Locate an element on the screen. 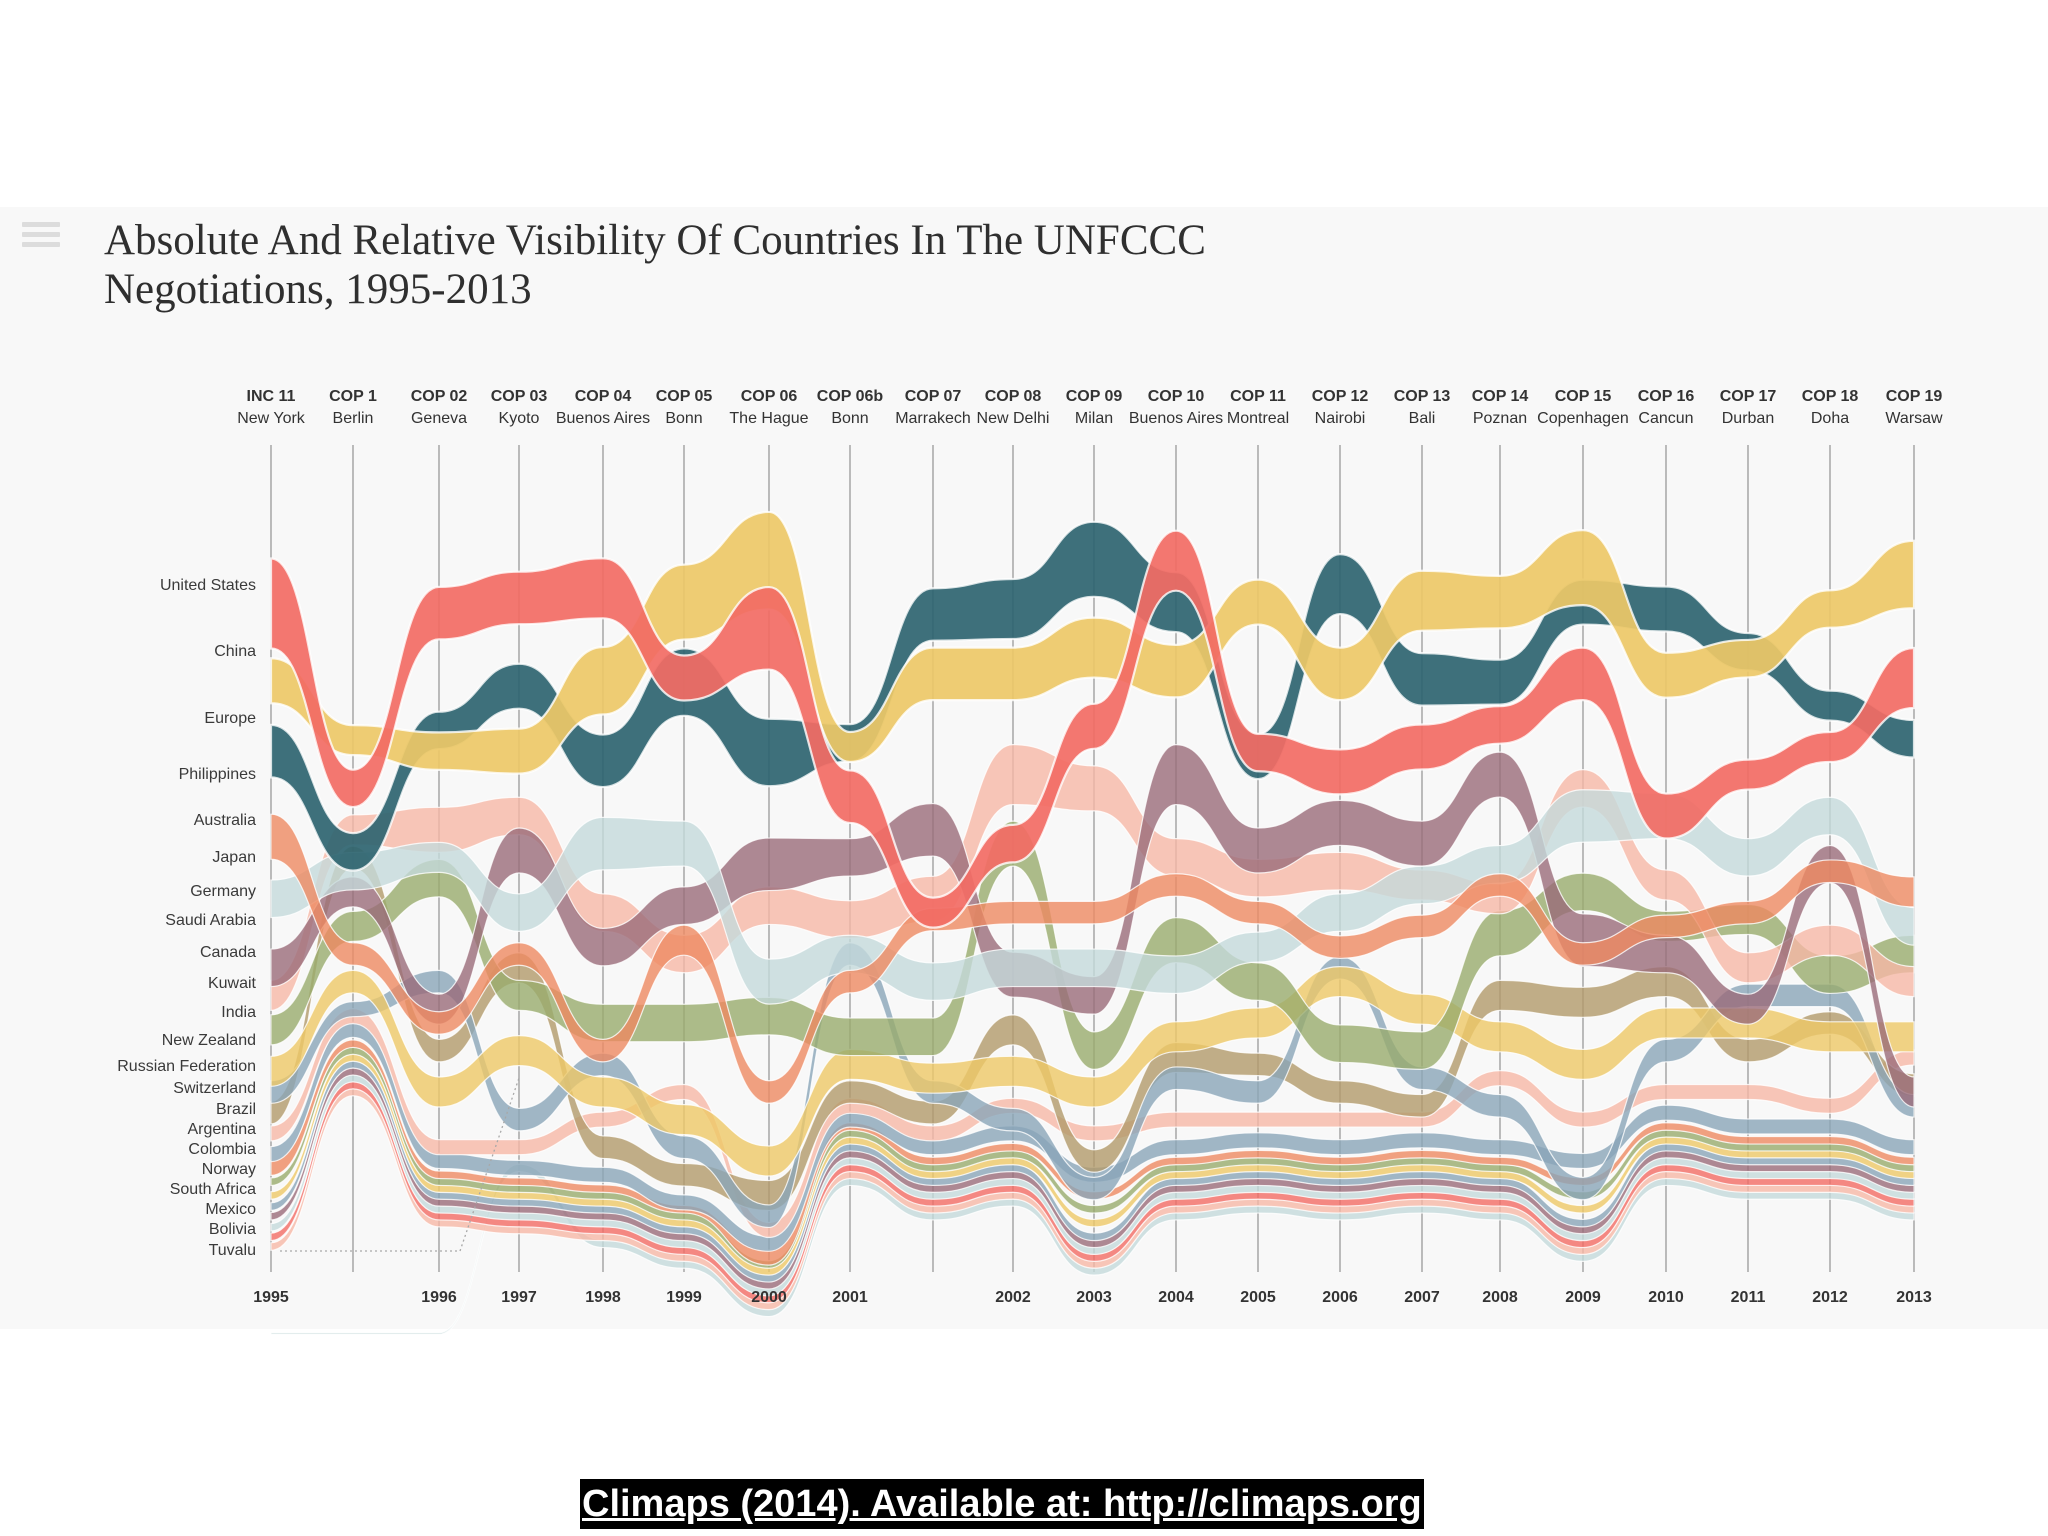 The height and width of the screenshot is (1536, 2048). year-tick-2010: 2010 is located at coordinates (1666, 1297).